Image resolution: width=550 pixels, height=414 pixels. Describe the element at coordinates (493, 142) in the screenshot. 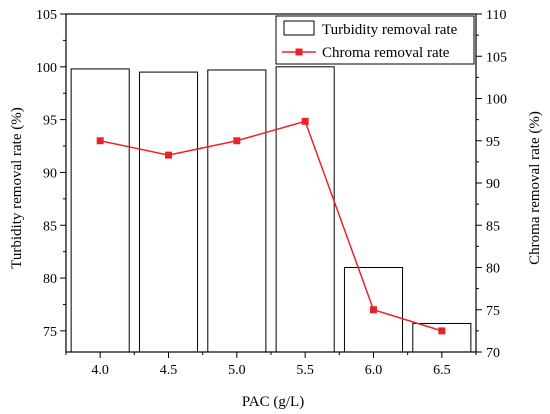

I see `right-y-tick-label: 95` at that location.